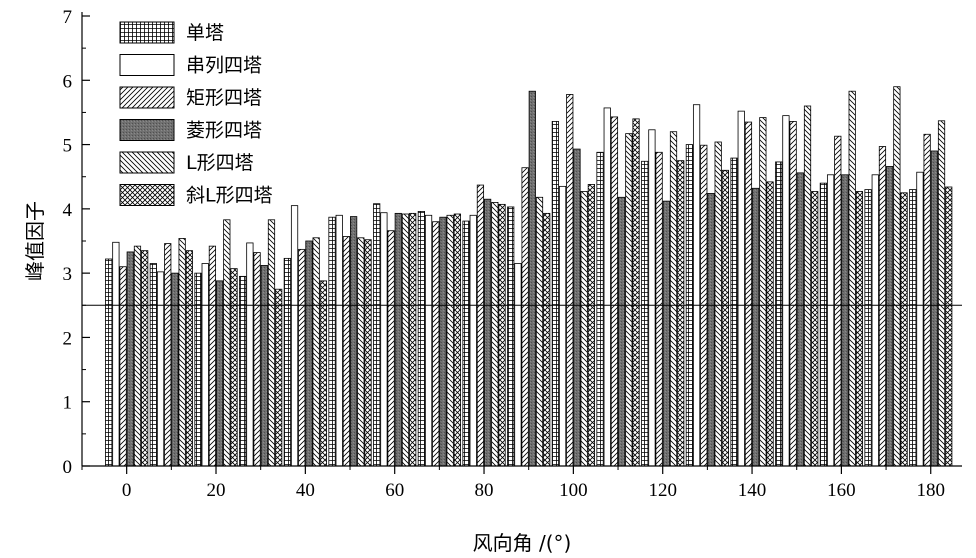 This screenshot has width=976, height=558. What do you see at coordinates (229, 196) in the screenshot?
I see `legend-label-6: 斜L形四塔` at bounding box center [229, 196].